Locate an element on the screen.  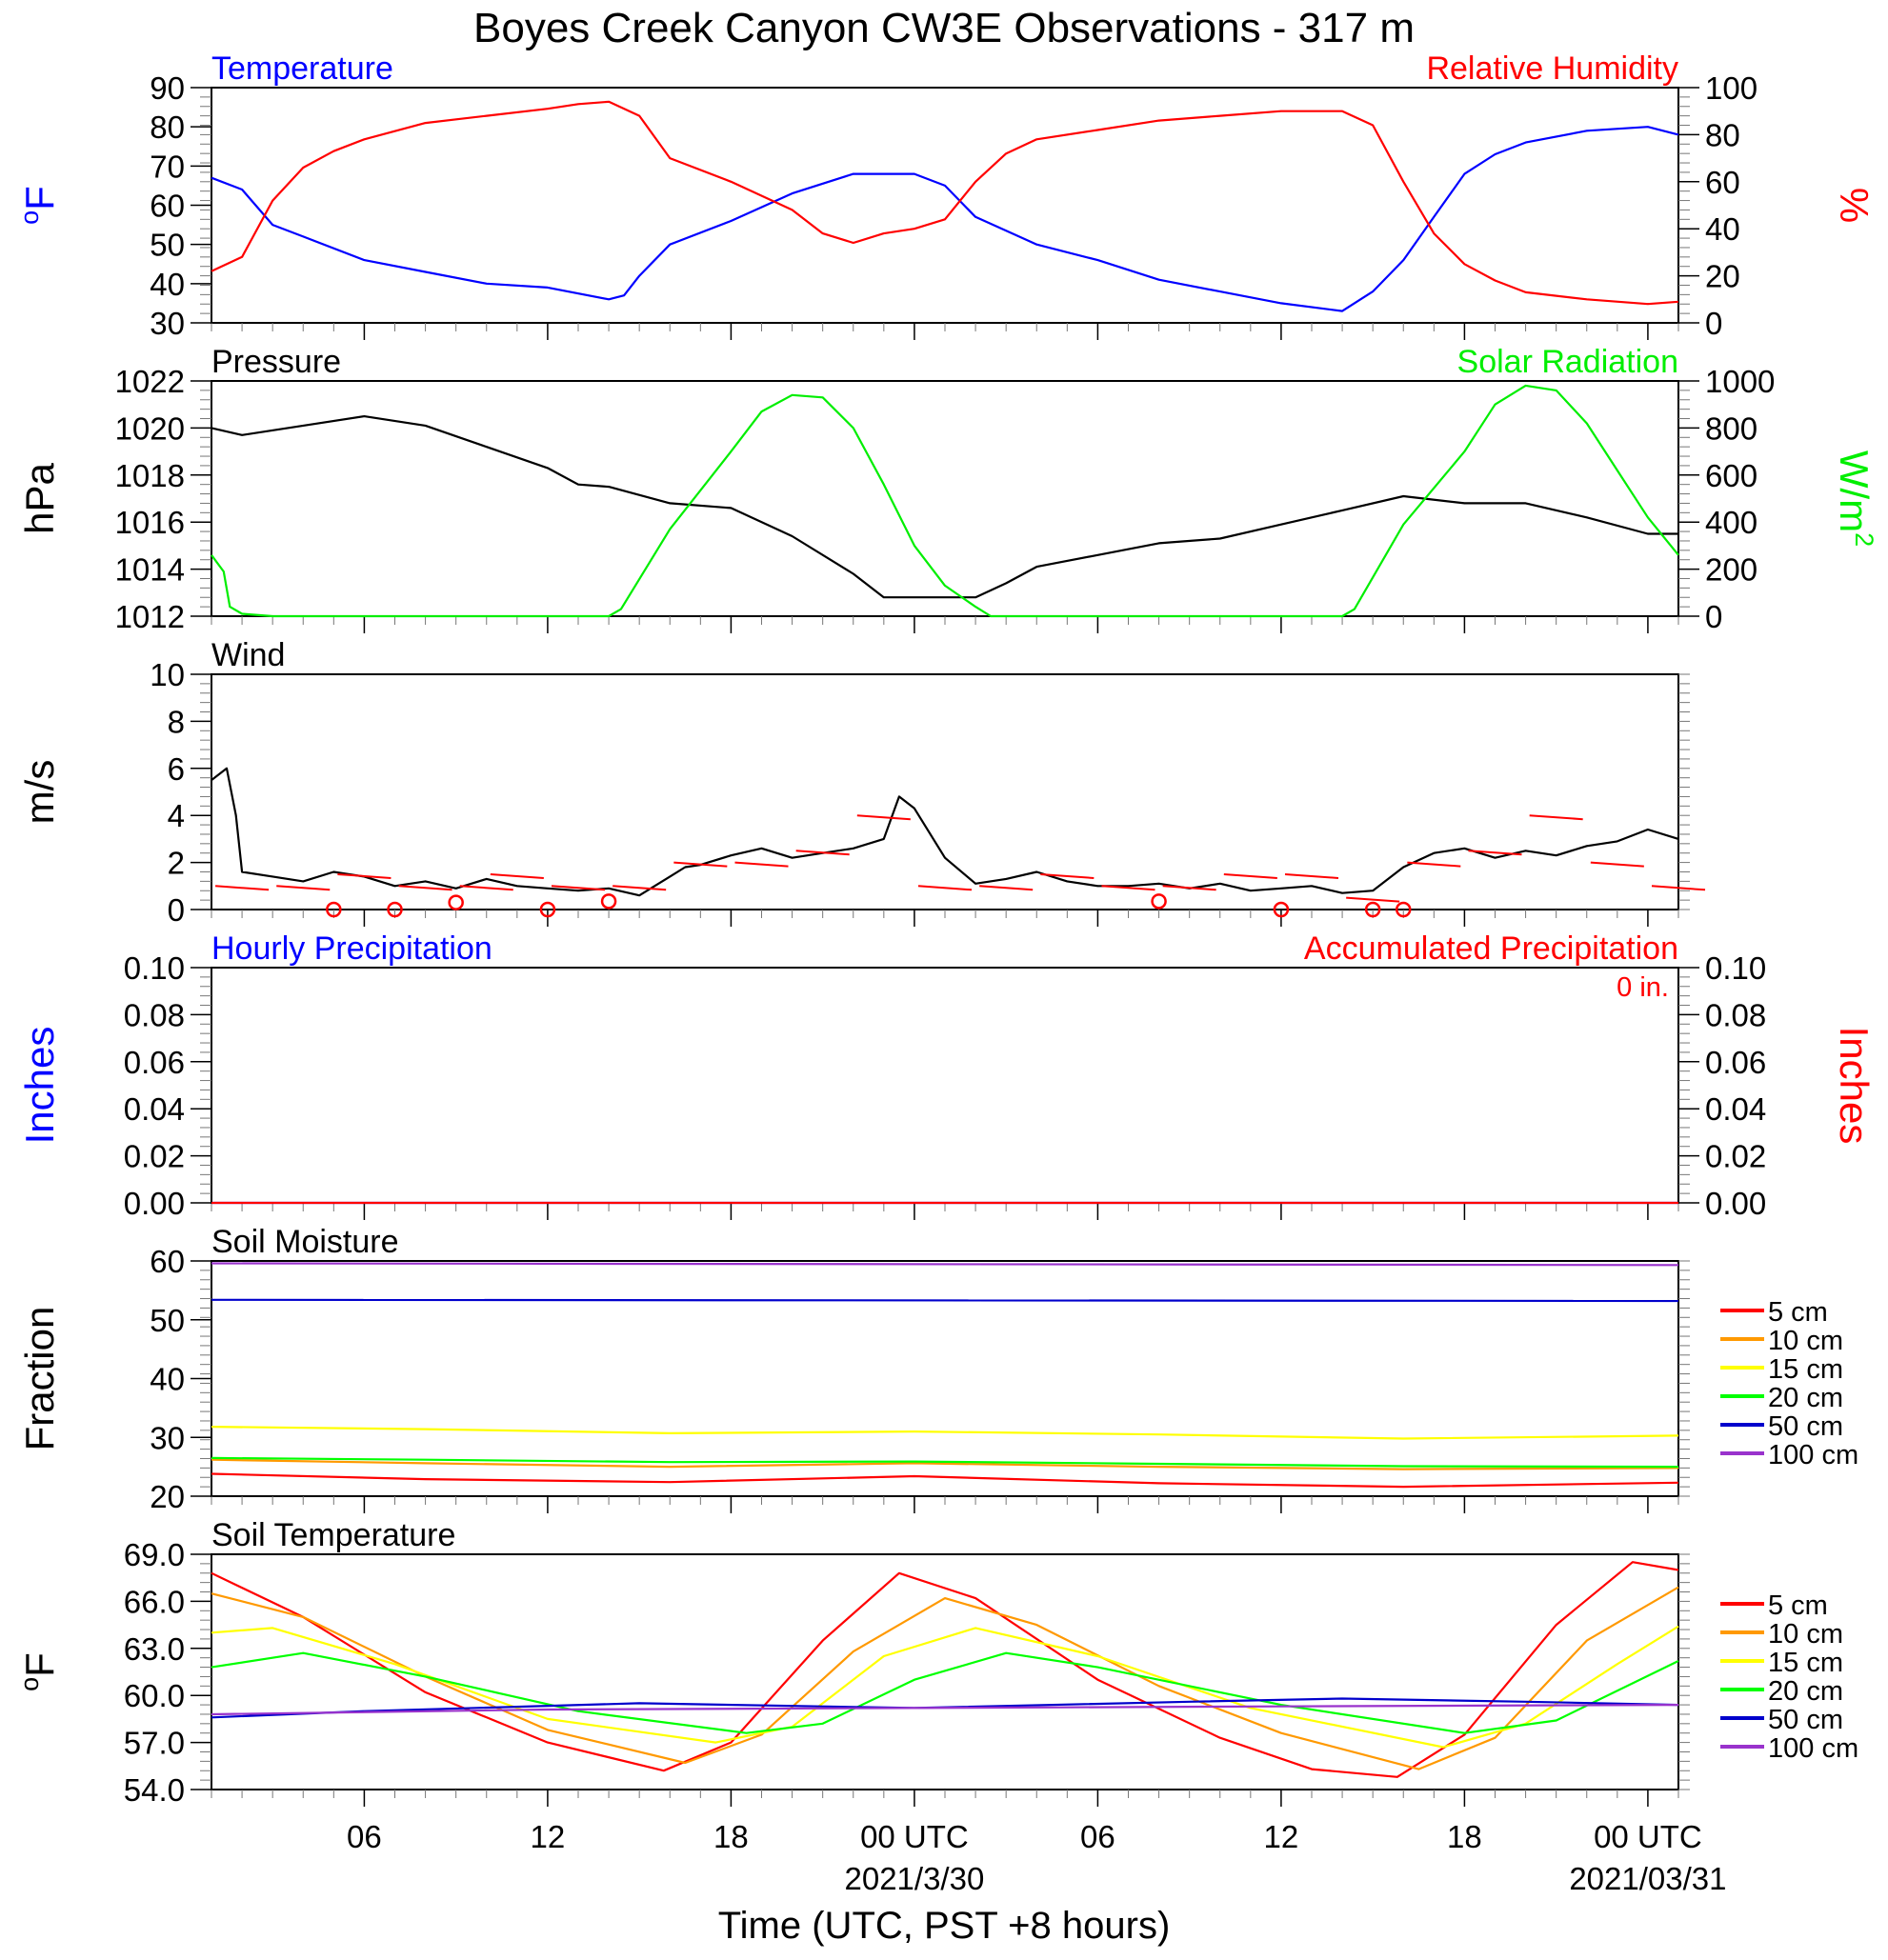
y-tick-label-right: 0.10 is located at coordinates (1735, 968).